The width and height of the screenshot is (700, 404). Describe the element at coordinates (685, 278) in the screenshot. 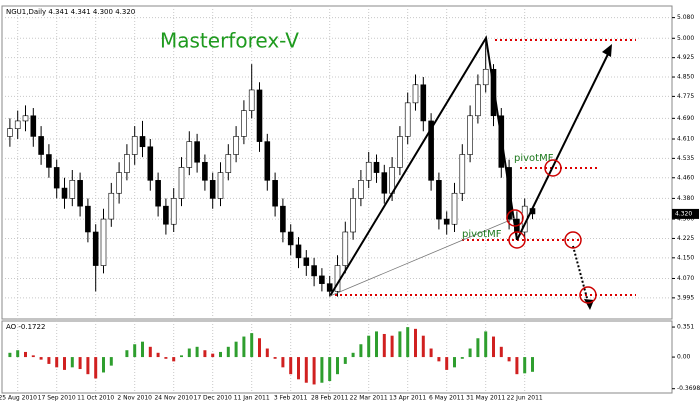

I see `y-tick-label: 4.070` at that location.